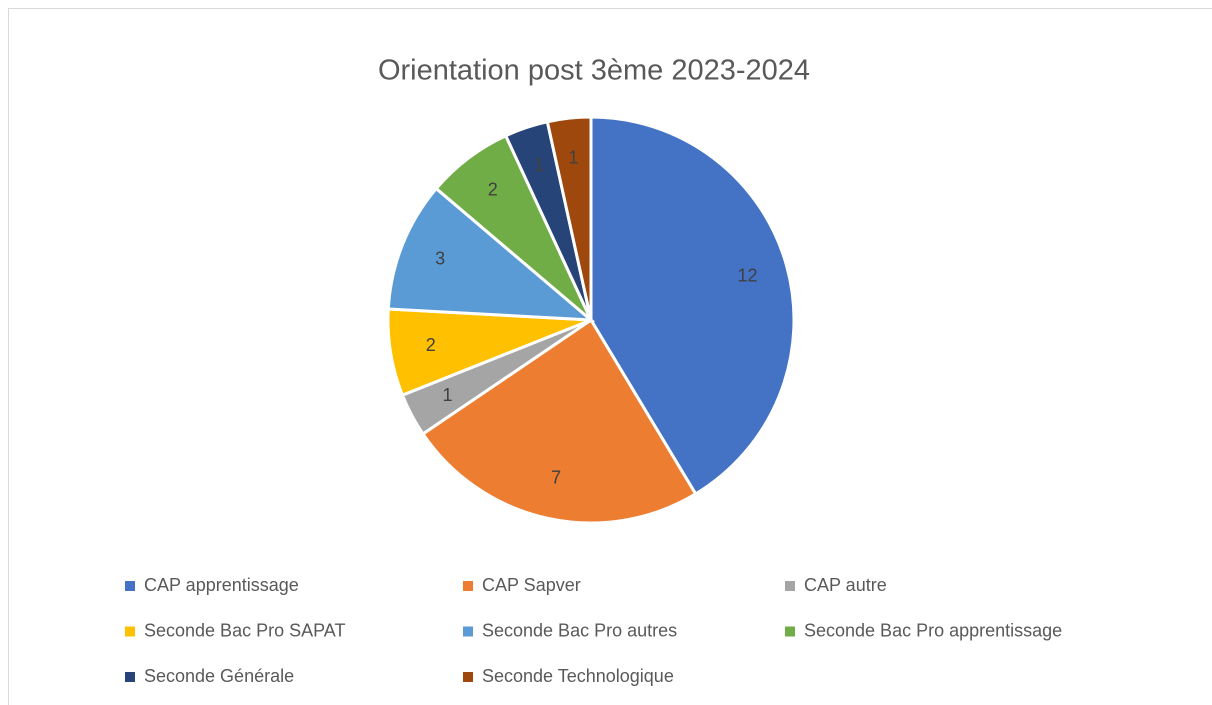 This screenshot has height=705, width=1212. I want to click on legend-label: Seconde Générale, so click(219, 676).